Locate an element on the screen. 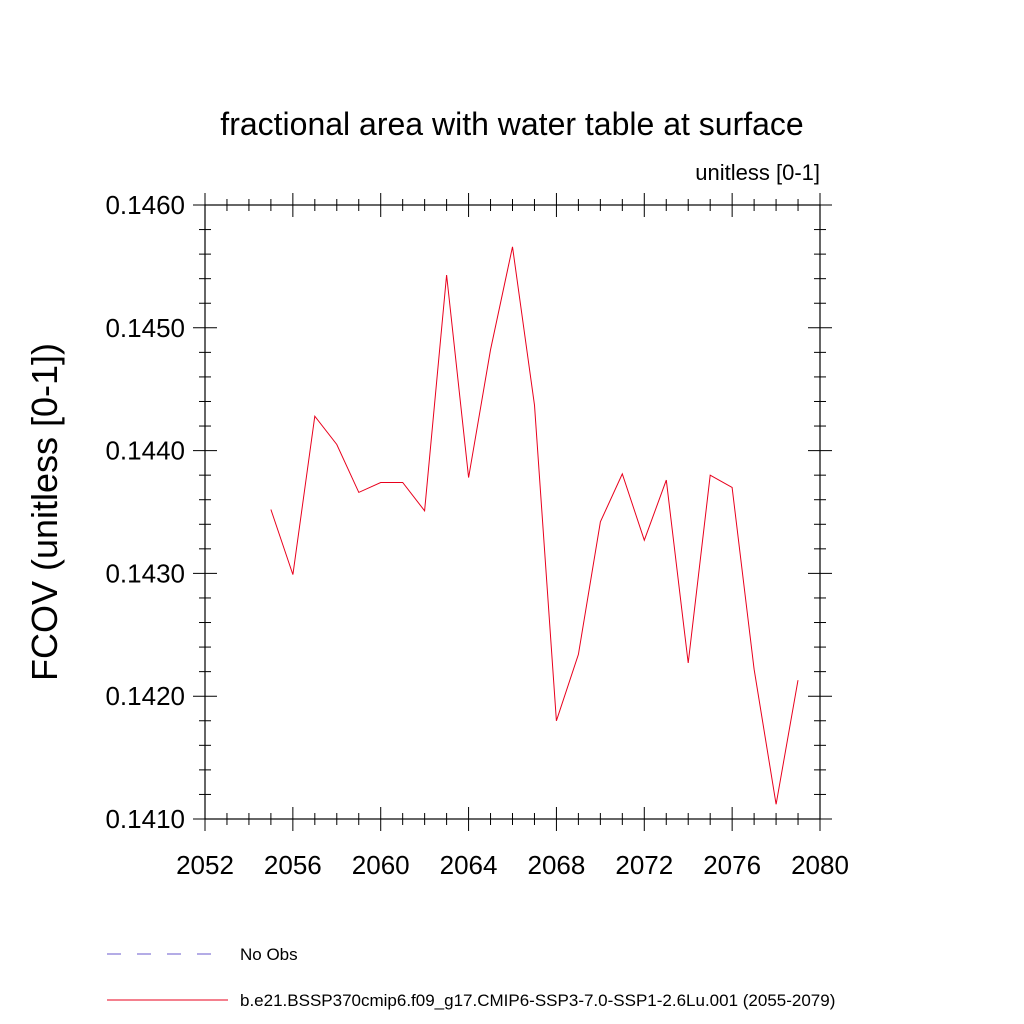 The height and width of the screenshot is (1024, 1024). x-tick-label: 2076 is located at coordinates (732, 865).